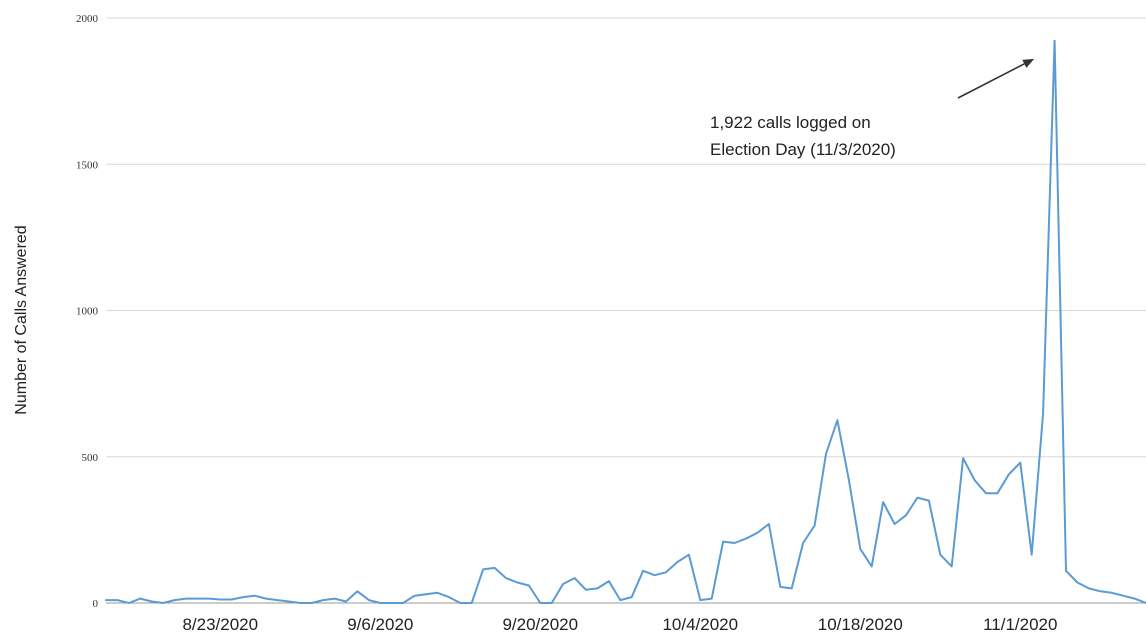 Image resolution: width=1146 pixels, height=637 pixels. What do you see at coordinates (87, 165) in the screenshot?
I see `y-tick-label-1500: 1500` at bounding box center [87, 165].